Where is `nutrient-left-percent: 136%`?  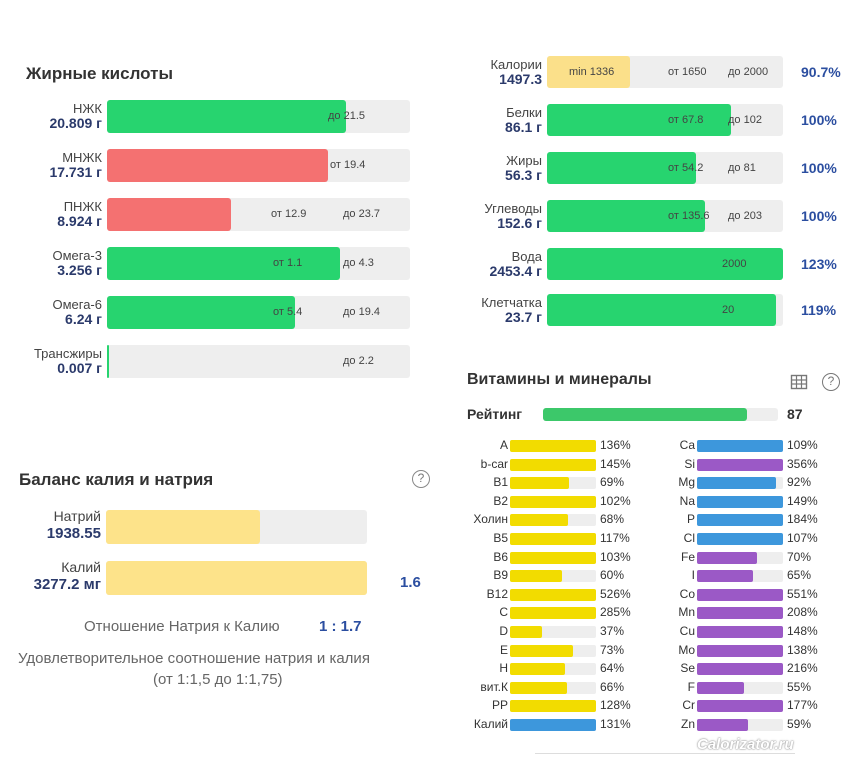
nutrient-left-percent: 136% is located at coordinates (615, 445).